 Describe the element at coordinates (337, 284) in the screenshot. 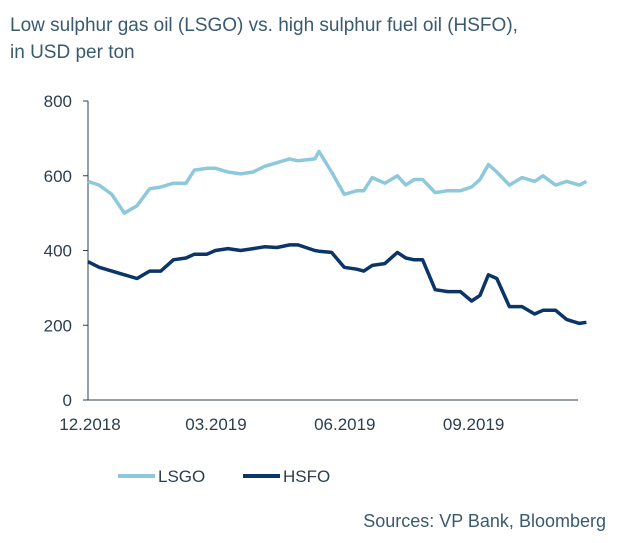

I see `series-line-hsfo` at that location.